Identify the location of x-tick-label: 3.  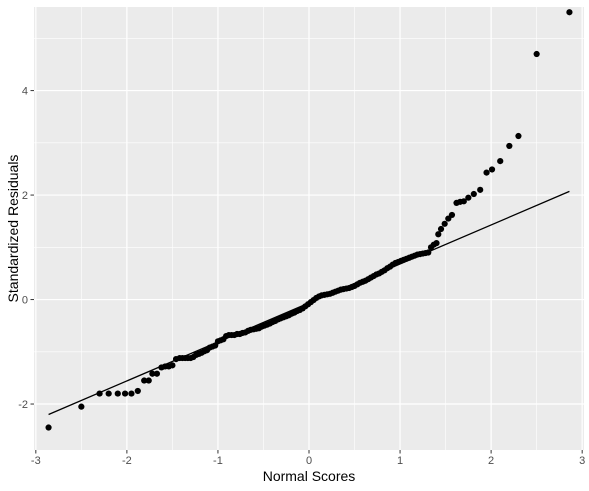
(582, 461).